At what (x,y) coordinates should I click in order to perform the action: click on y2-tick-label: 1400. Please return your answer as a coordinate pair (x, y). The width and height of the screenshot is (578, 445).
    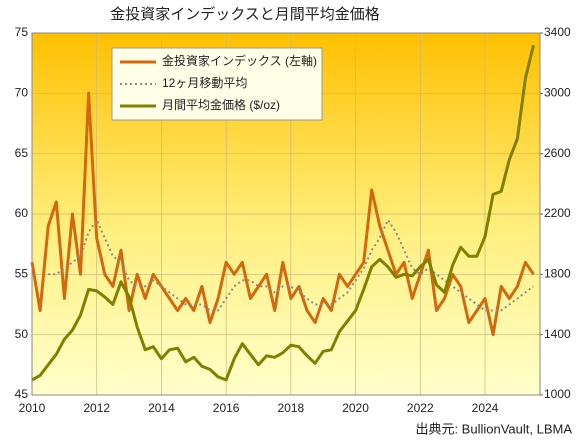
    Looking at the image, I should click on (557, 334).